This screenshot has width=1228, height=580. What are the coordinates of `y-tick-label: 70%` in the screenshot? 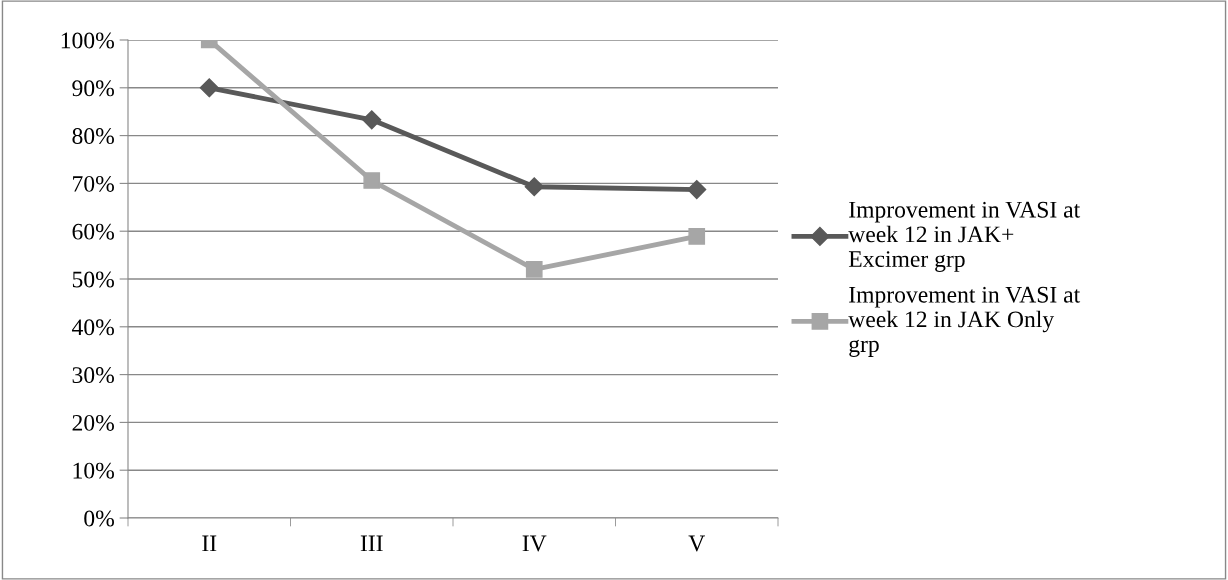 It's located at (93, 183).